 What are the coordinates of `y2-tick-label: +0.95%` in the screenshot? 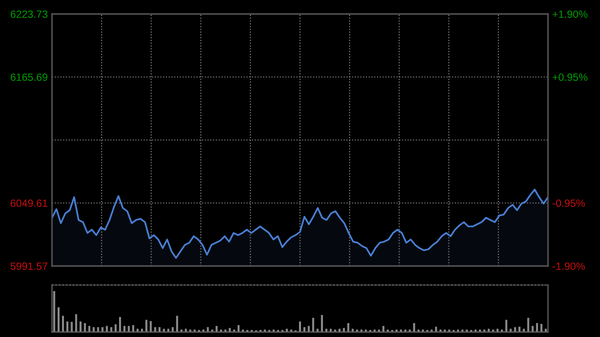 It's located at (570, 77).